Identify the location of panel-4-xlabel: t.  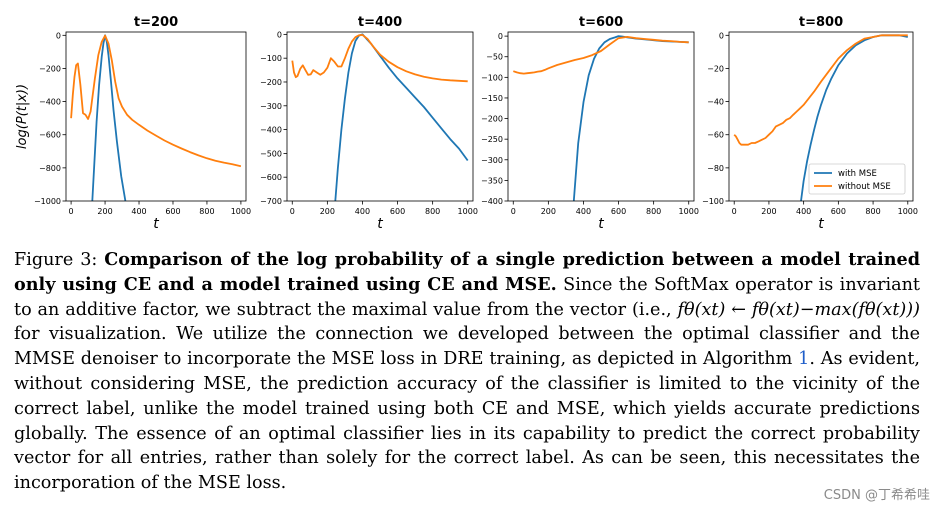
(821, 224).